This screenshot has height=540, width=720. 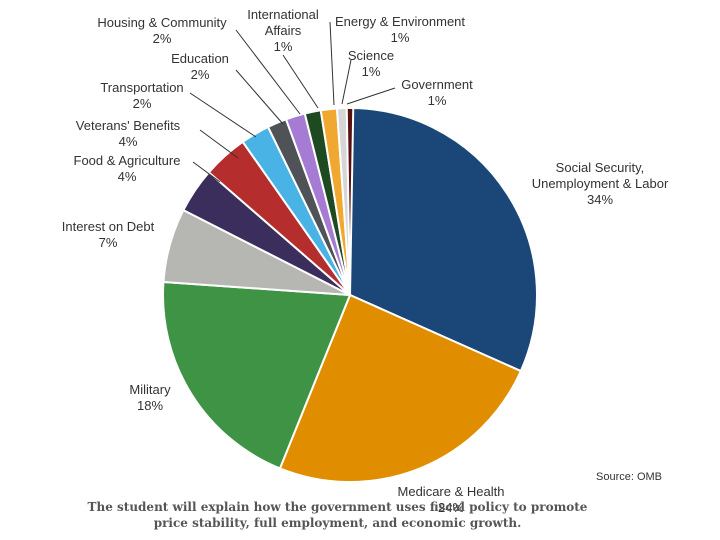 What do you see at coordinates (150, 397) in the screenshot?
I see `slice-label-military: Military 18%` at bounding box center [150, 397].